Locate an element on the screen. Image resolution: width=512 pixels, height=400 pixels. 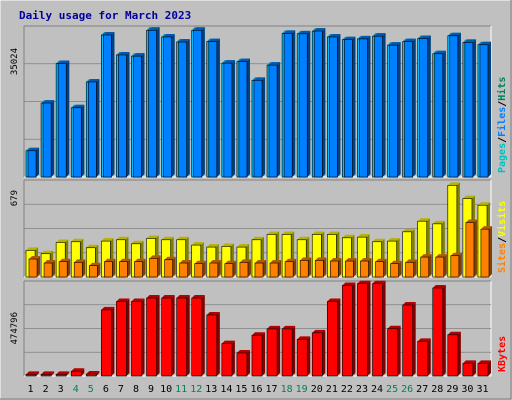
x-tick-label-day-7: 7 is located at coordinates (121, 389).